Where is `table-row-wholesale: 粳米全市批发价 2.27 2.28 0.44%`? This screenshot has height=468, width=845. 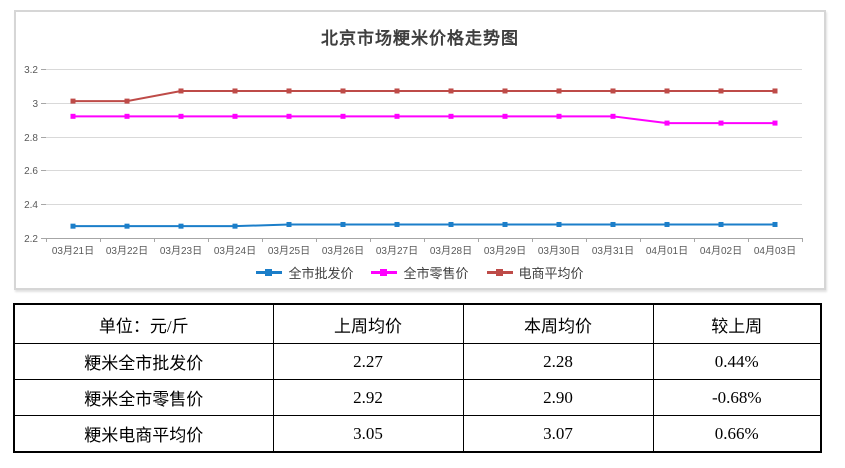
table-row-wholesale: 粳米全市批发价 2.27 2.28 0.44% is located at coordinates (417, 361).